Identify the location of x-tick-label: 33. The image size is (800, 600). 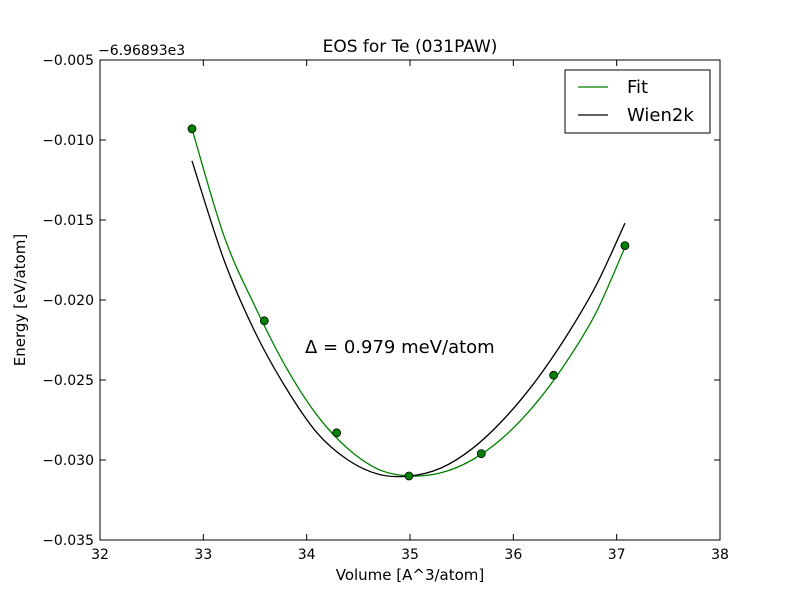
(203, 555).